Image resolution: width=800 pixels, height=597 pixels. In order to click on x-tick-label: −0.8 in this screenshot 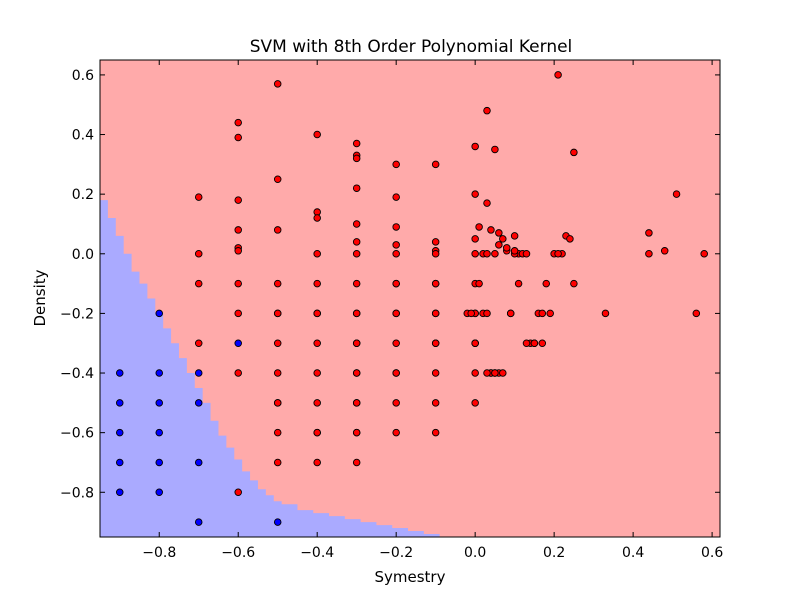, I will do `click(159, 553)`.